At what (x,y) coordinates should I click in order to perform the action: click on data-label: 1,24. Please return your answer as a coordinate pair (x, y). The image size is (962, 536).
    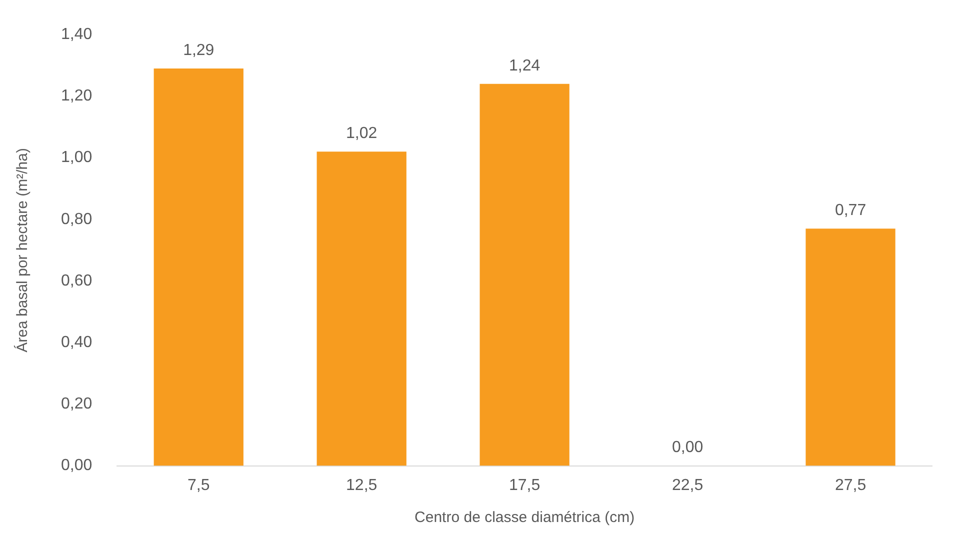
    Looking at the image, I should click on (524, 65).